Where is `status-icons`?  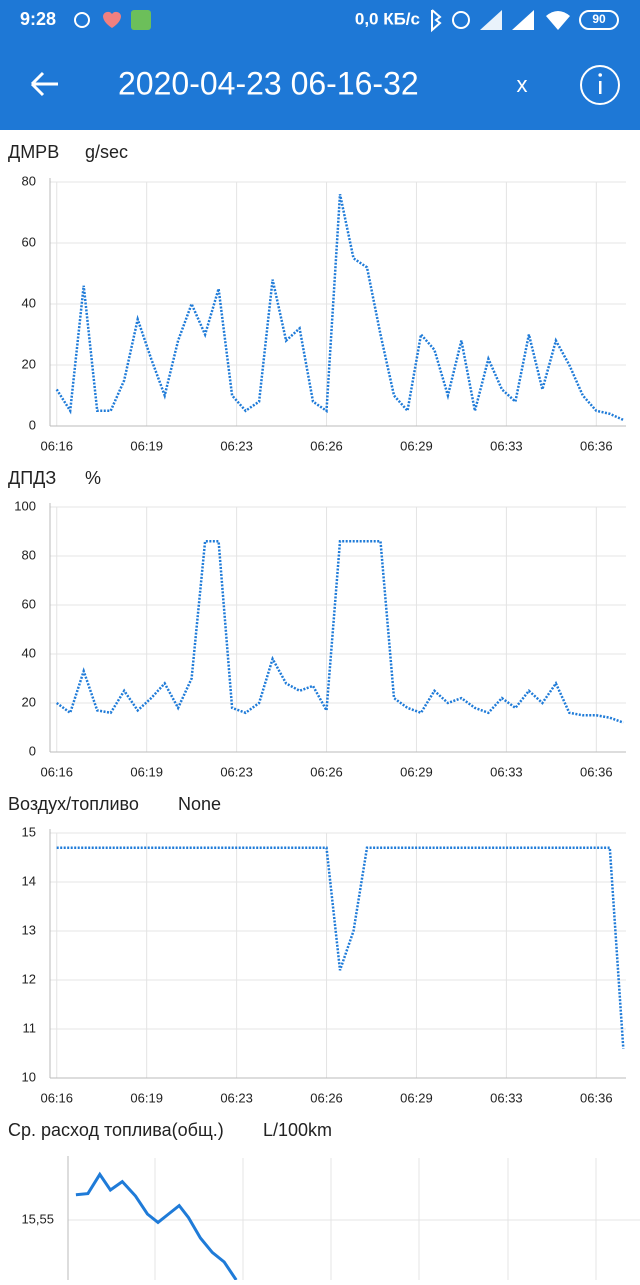 status-icons is located at coordinates (346, 21).